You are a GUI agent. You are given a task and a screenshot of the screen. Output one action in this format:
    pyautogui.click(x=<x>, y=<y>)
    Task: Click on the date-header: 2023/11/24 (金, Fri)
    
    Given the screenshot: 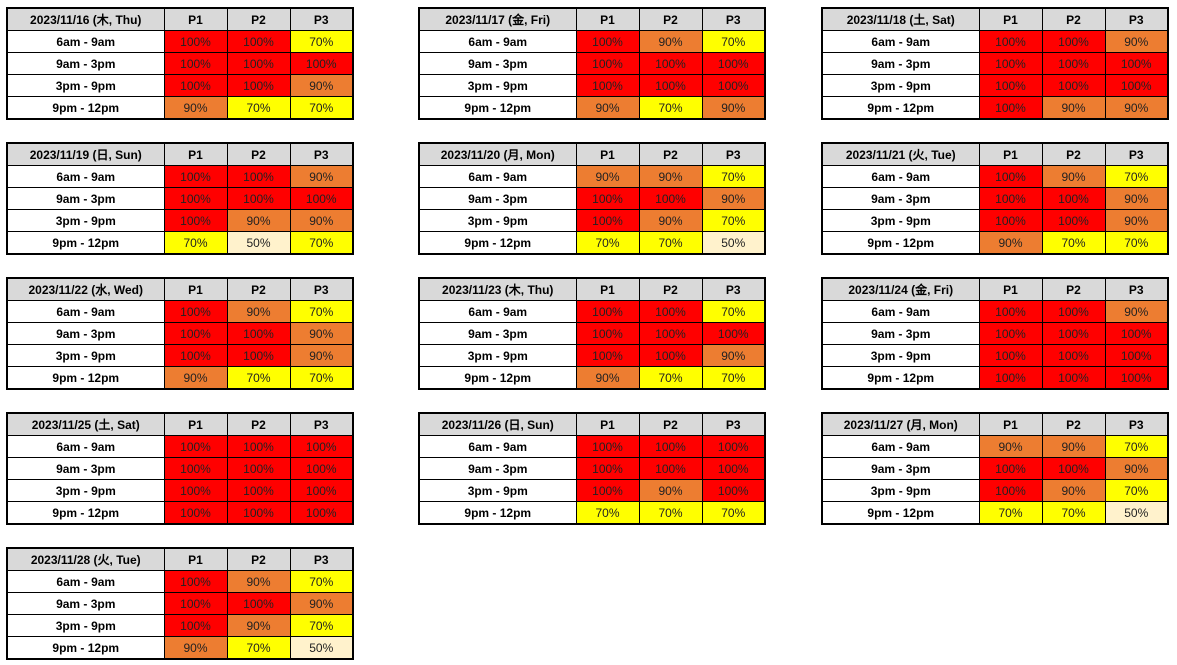 What is the action you would take?
    pyautogui.click(x=900, y=289)
    